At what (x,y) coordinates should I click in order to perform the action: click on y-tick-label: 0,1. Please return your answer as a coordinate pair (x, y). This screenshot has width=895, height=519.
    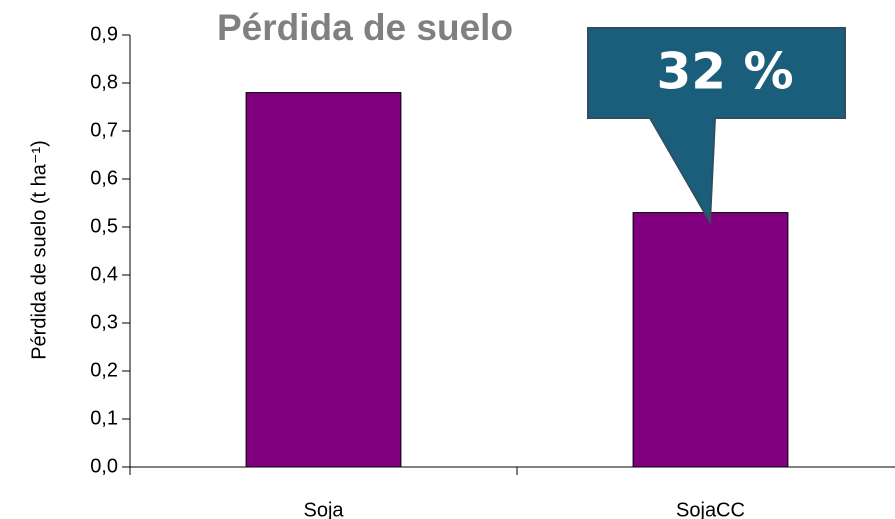
    Looking at the image, I should click on (104, 418).